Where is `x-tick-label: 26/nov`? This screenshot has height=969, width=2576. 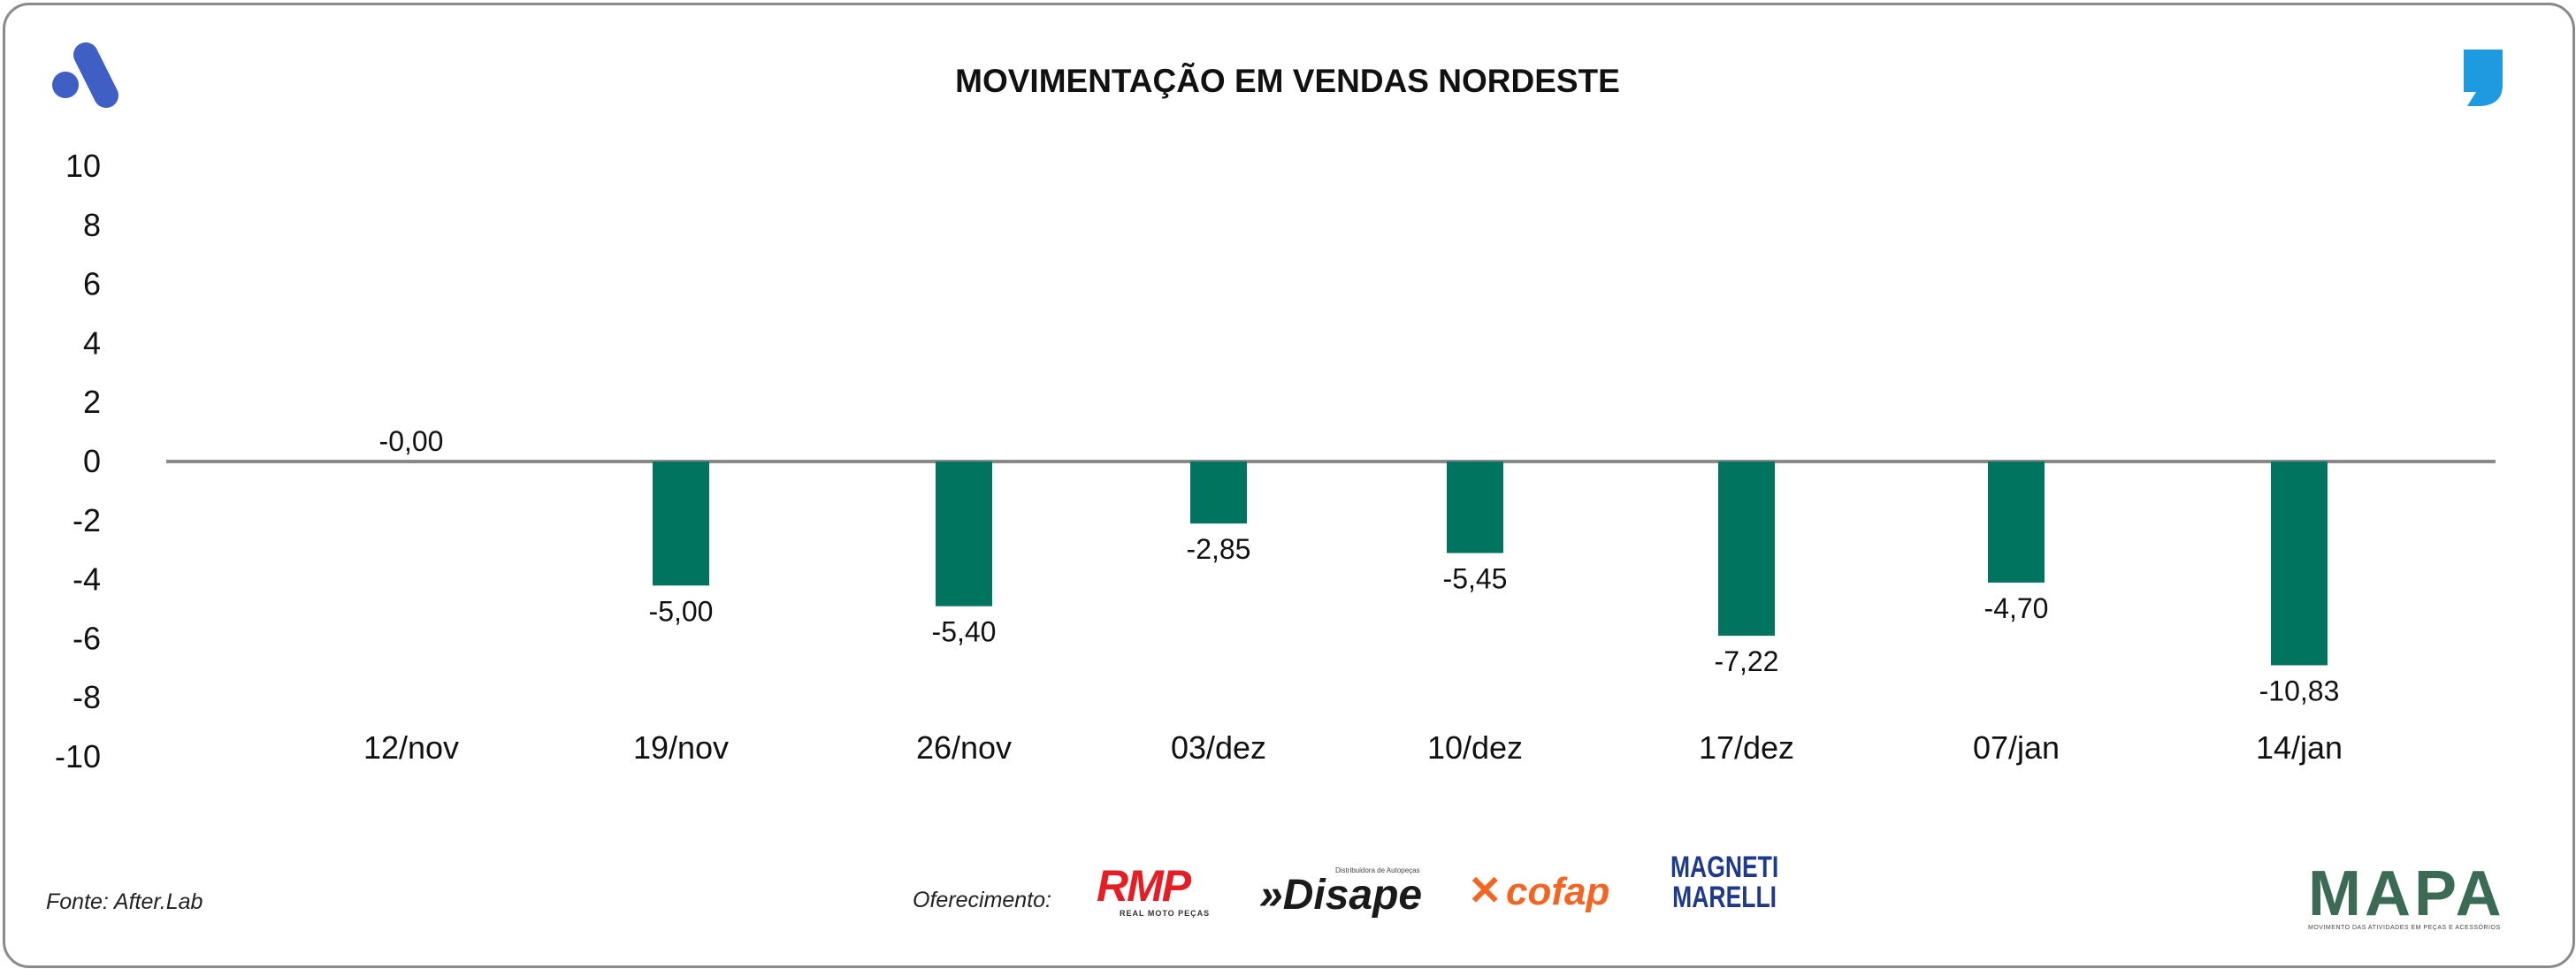
x-tick-label: 26/nov is located at coordinates (964, 748).